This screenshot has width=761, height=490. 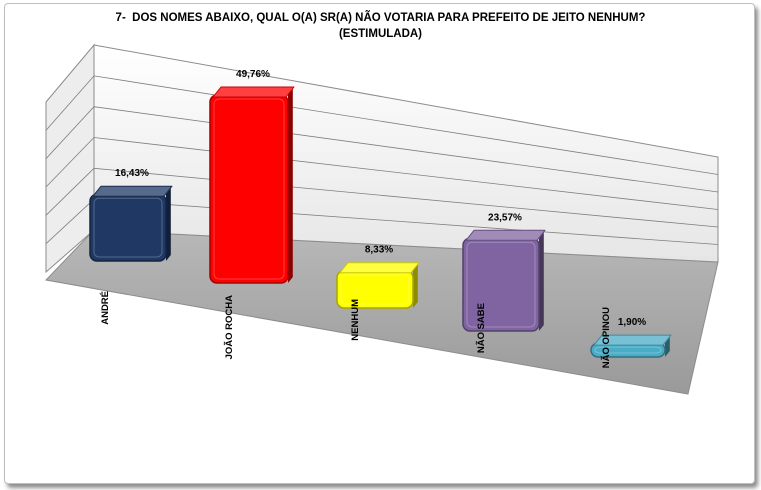 I want to click on value-label-3: 8,33%, so click(x=379, y=250).